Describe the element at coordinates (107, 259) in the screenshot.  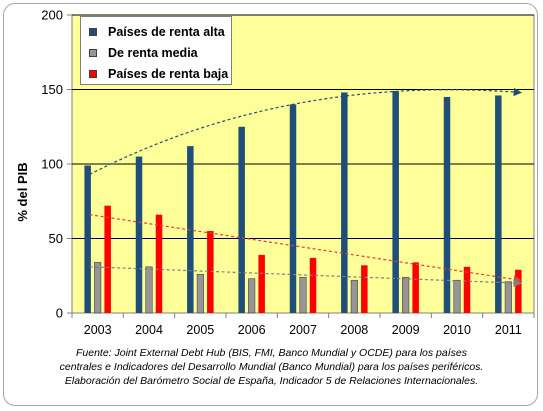
I see `bar-baja-2003` at that location.